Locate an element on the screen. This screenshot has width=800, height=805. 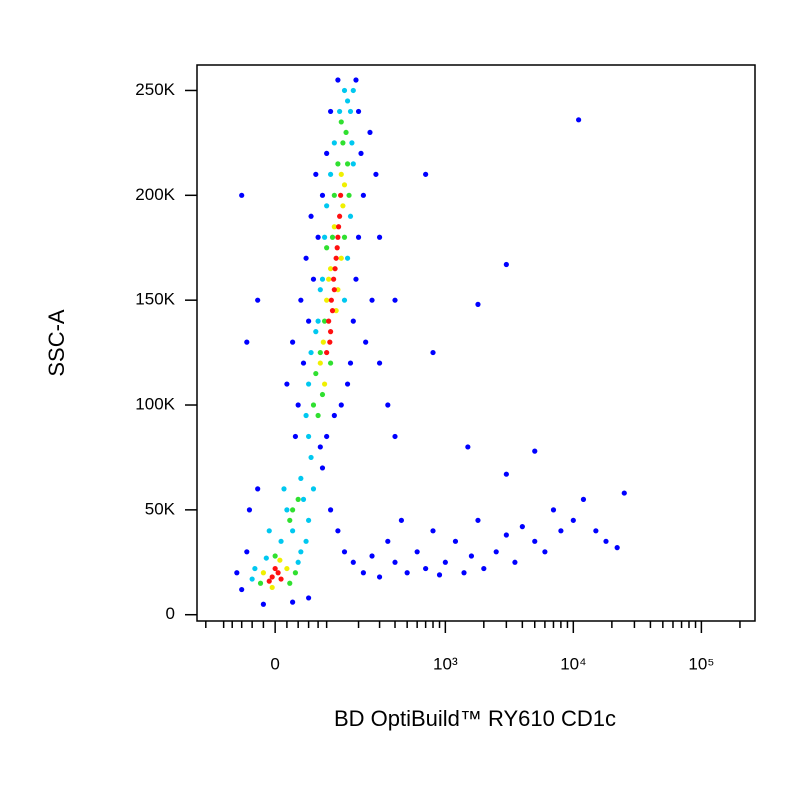
x-tick-label: 0 is located at coordinates (274, 663).